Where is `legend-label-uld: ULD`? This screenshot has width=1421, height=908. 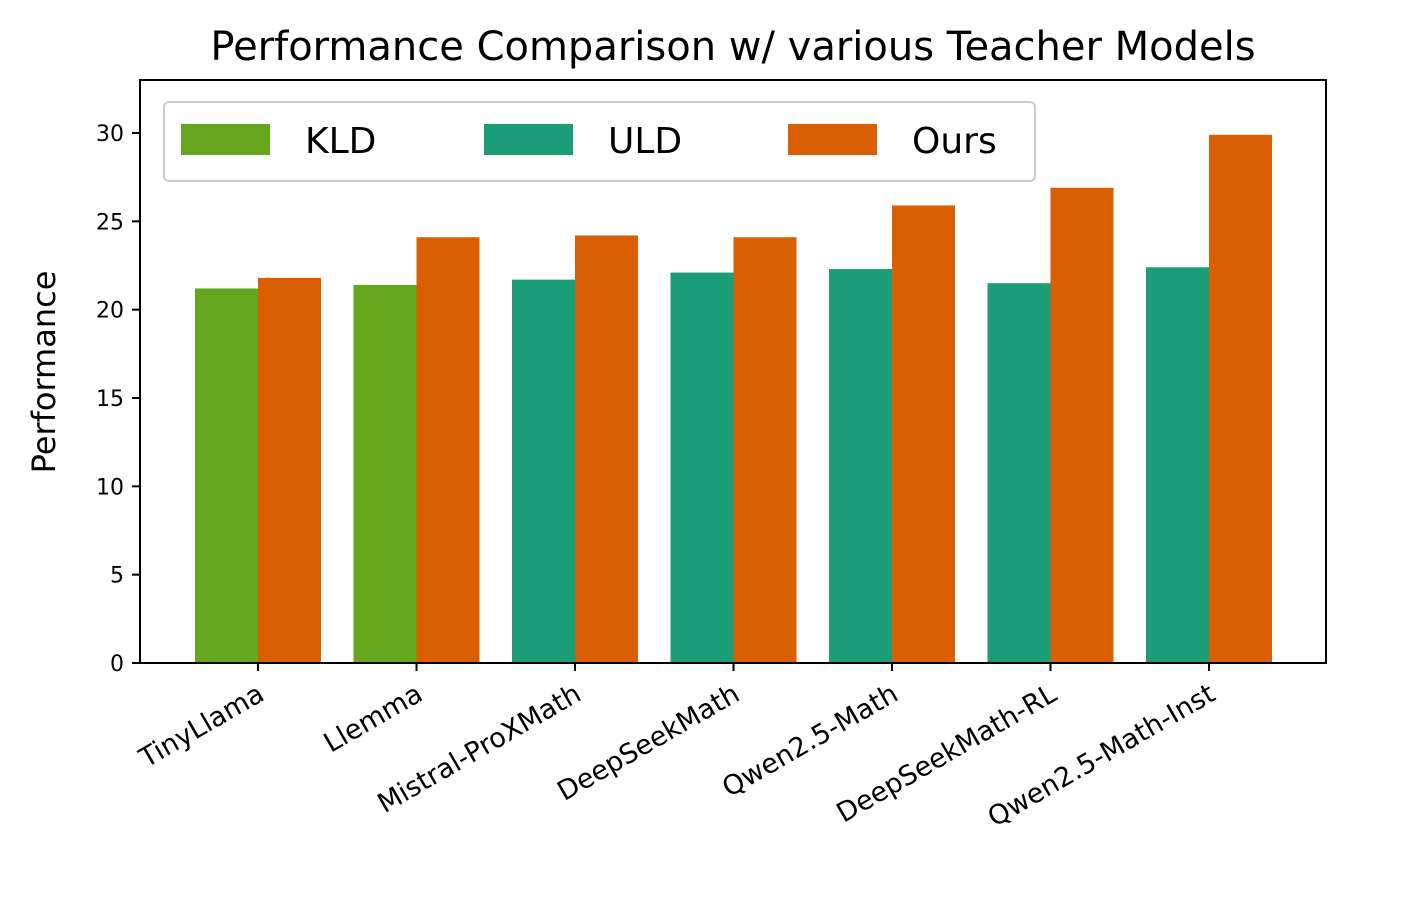
legend-label-uld: ULD is located at coordinates (645, 141).